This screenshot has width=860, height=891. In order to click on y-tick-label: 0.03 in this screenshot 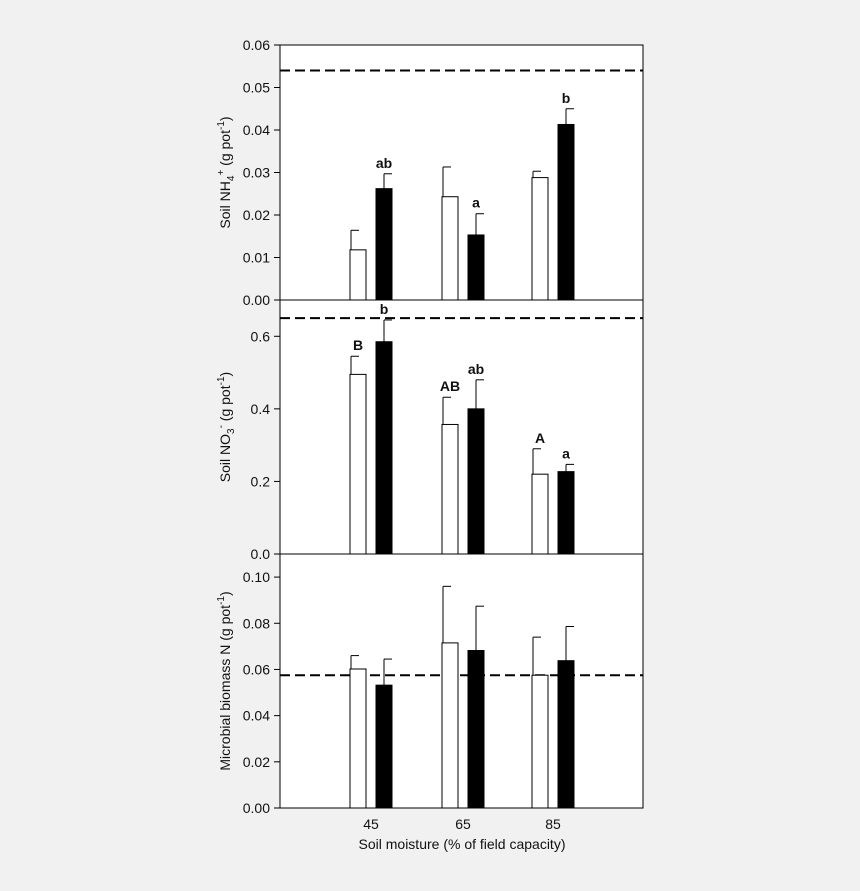, I will do `click(256, 173)`.